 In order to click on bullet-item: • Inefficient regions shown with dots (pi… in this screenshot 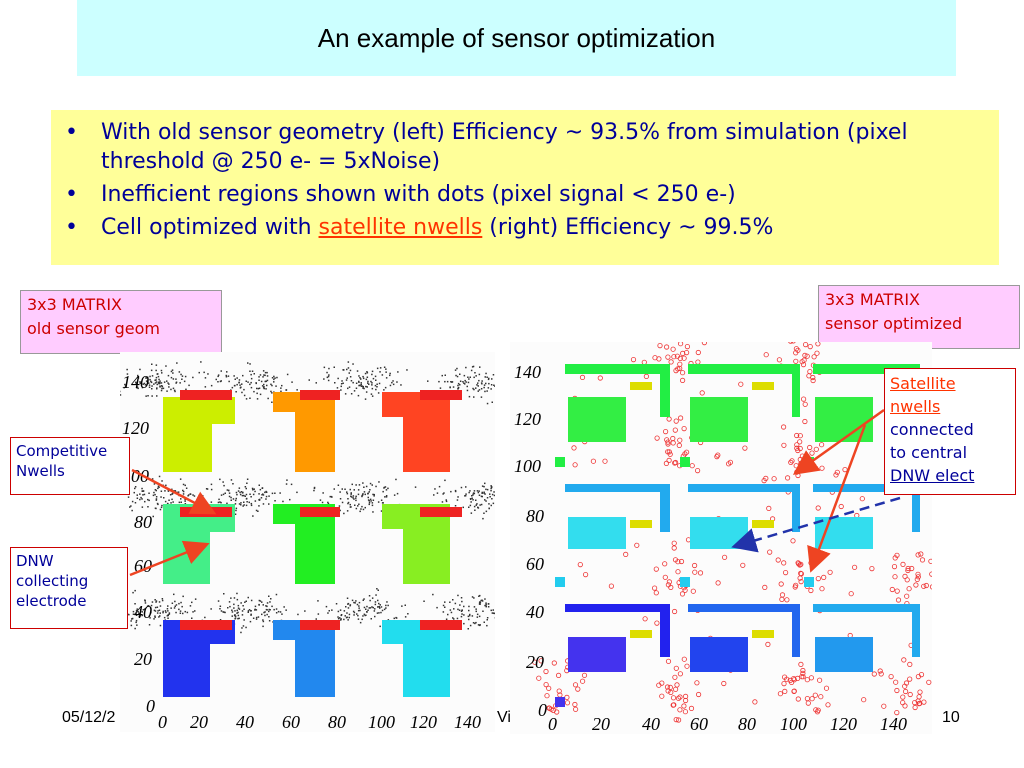, I will do `click(525, 194)`.